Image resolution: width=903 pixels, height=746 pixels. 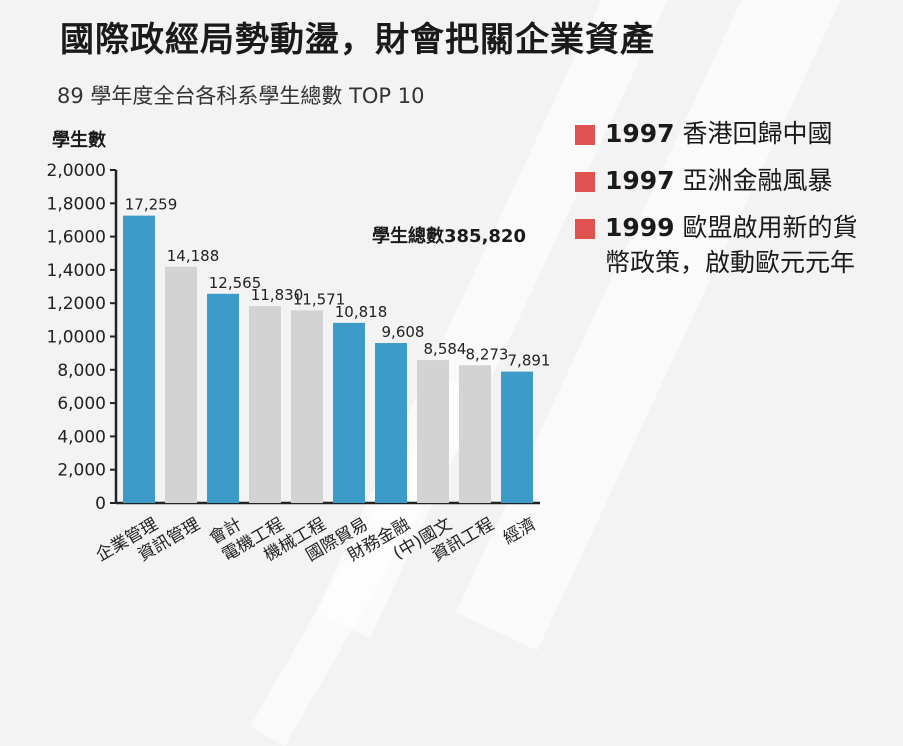 I want to click on page-title: 國際政經局勢動盪，財會把關企業資產, so click(x=357, y=40).